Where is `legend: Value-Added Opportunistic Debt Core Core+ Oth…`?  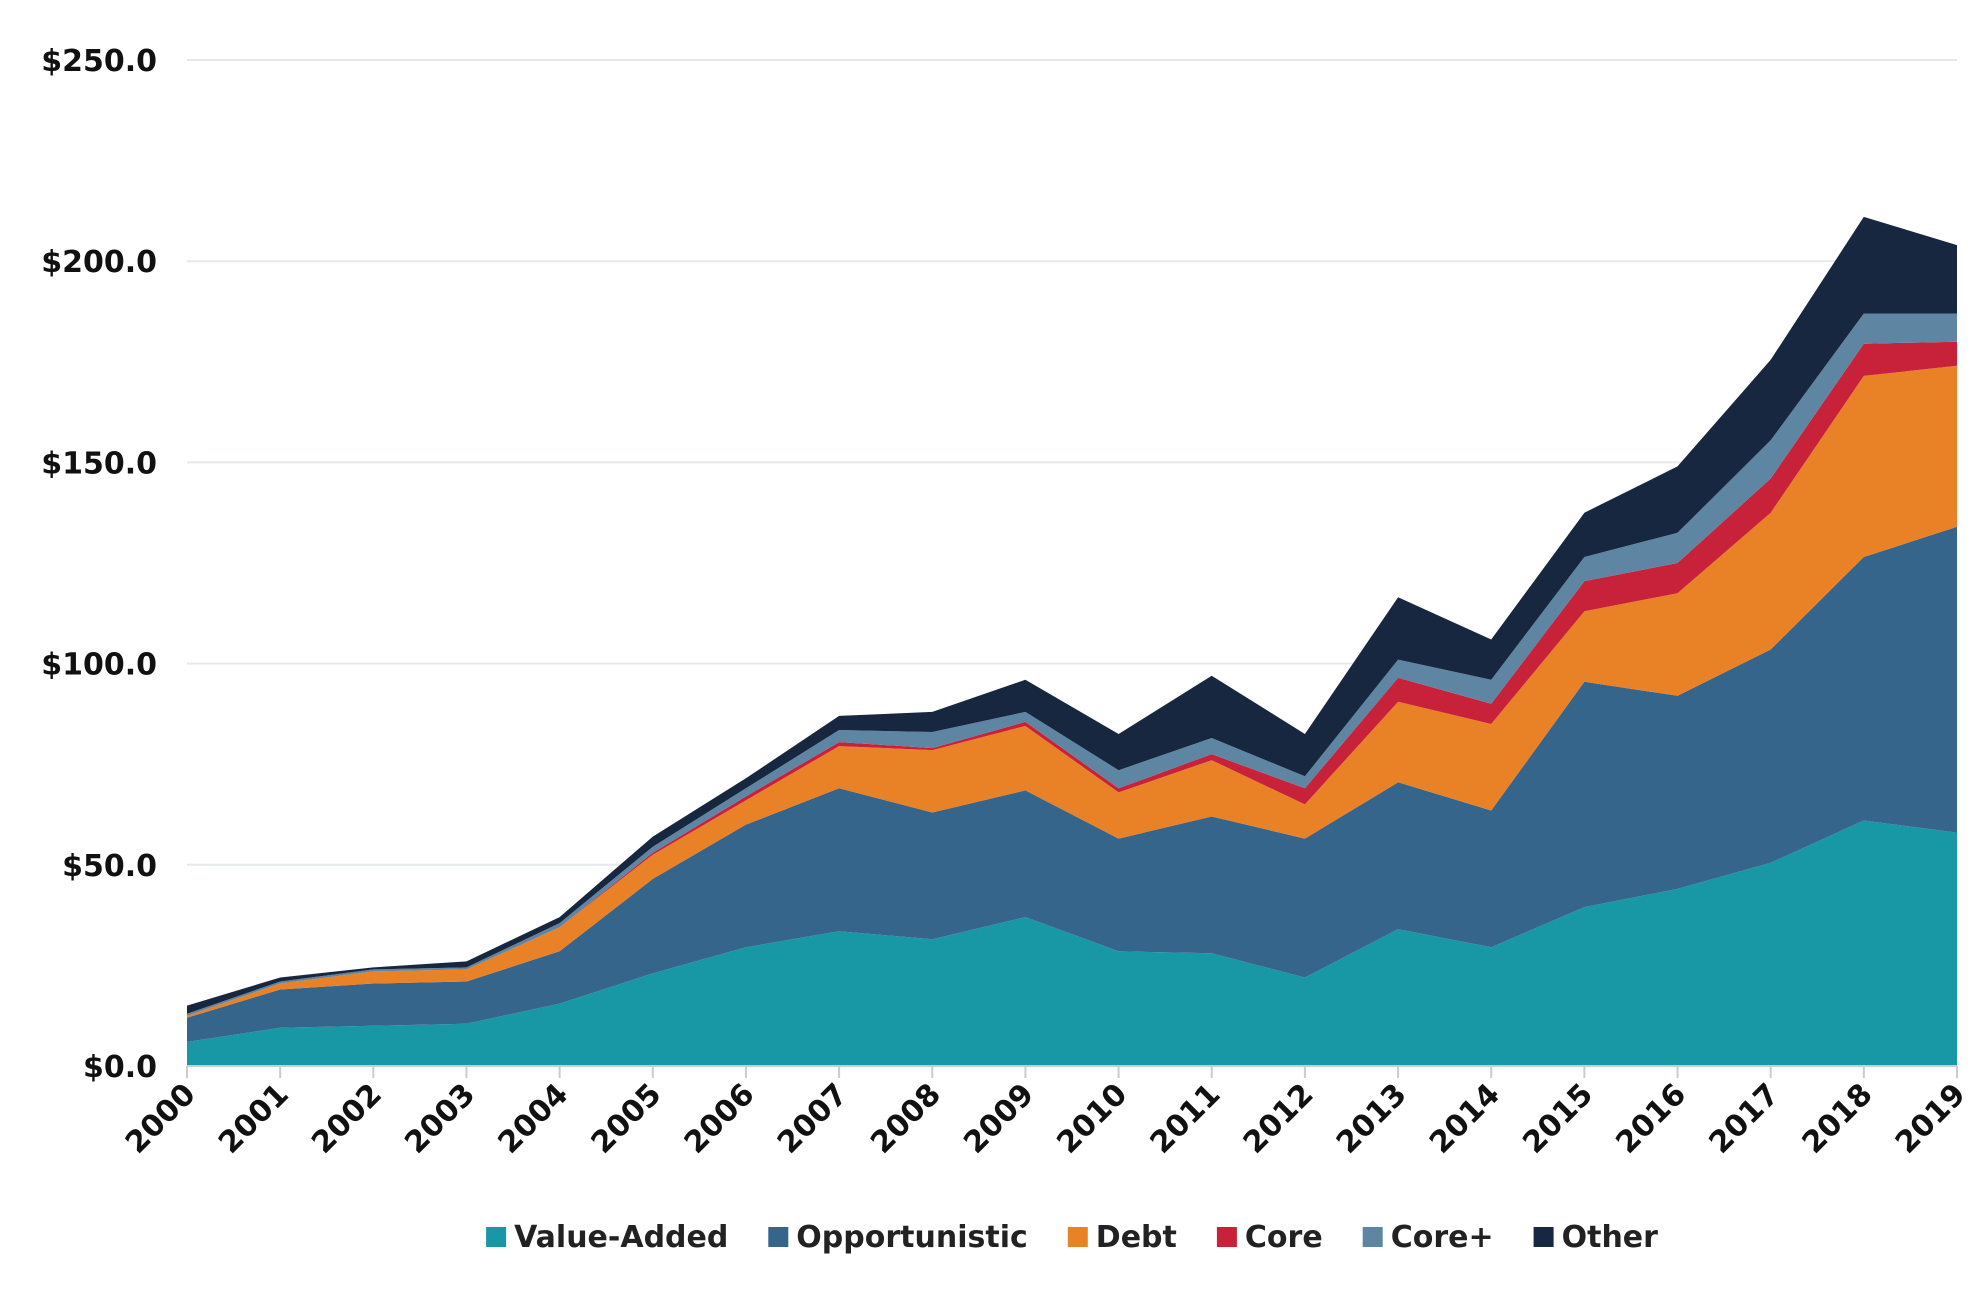
legend: Value-Added Opportunistic Debt Core Core+ Oth… is located at coordinates (1072, 1237).